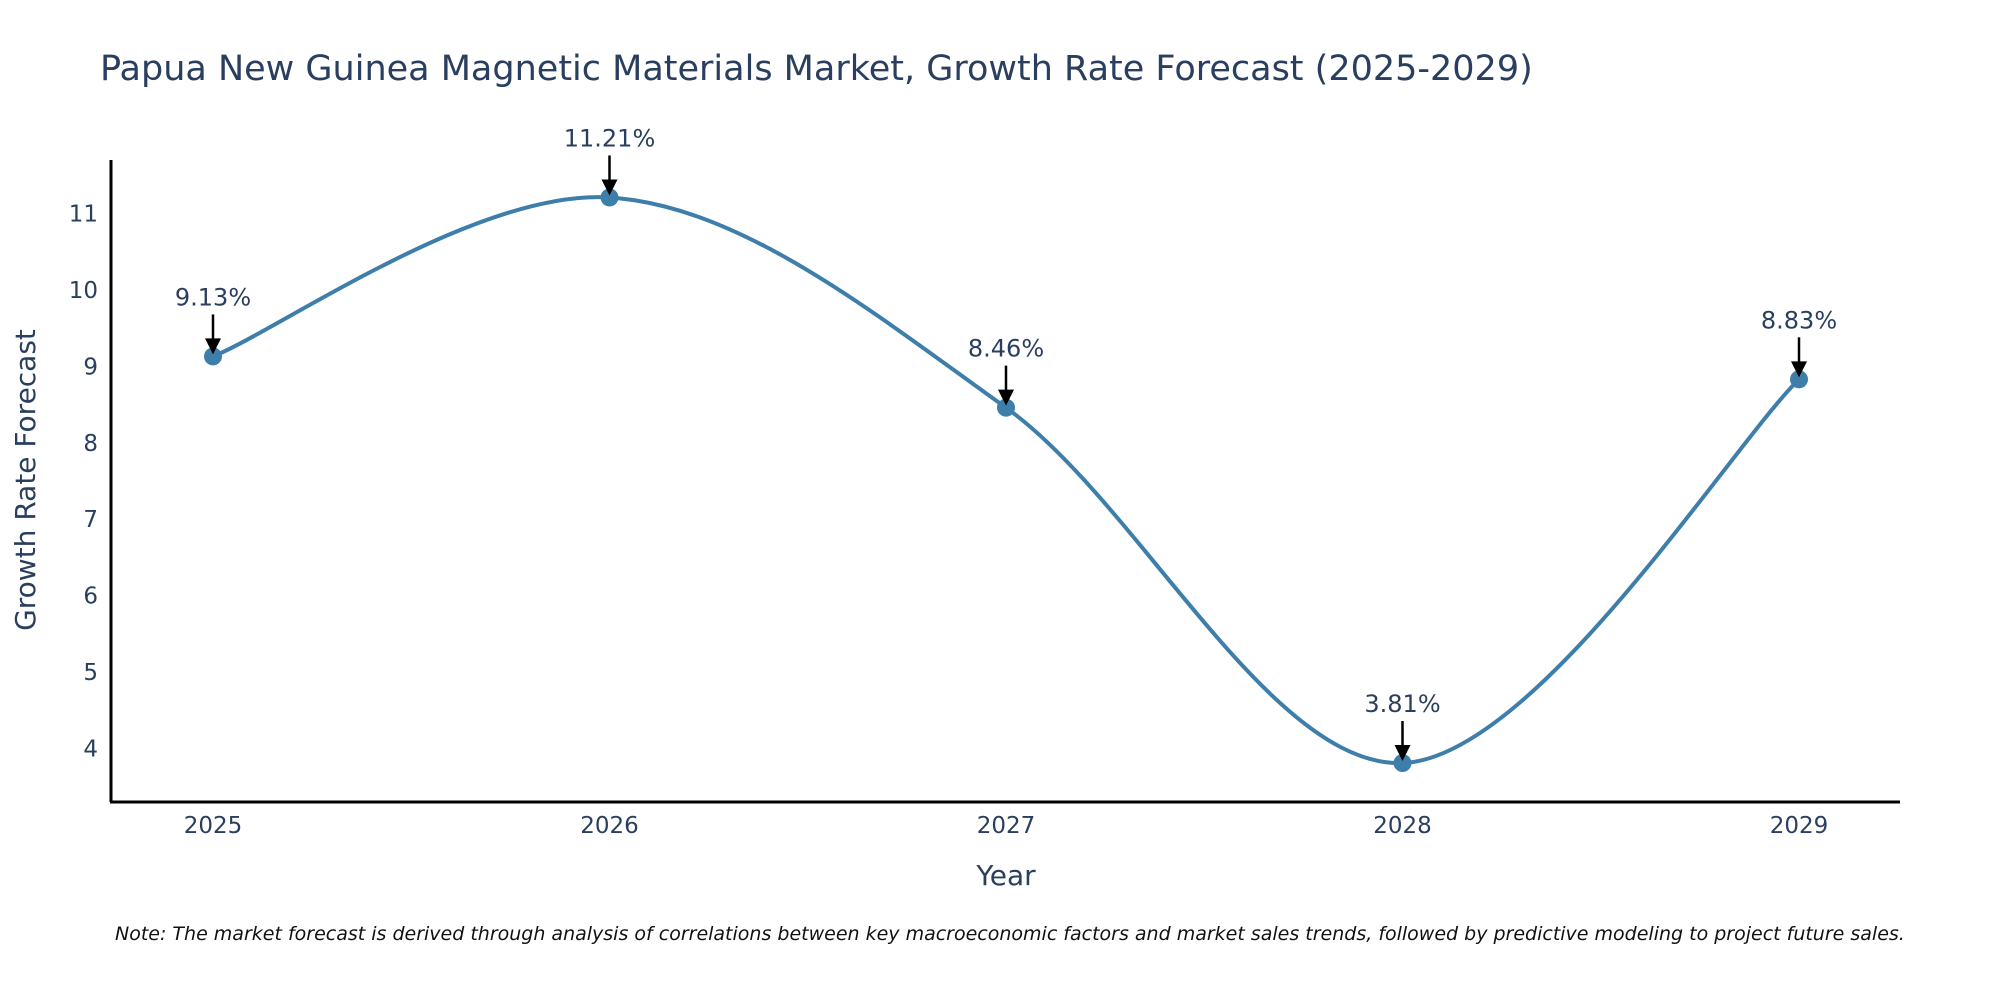 Image resolution: width=2000 pixels, height=1000 pixels. What do you see at coordinates (609, 826) in the screenshot?
I see `x-tick-label: 2026` at bounding box center [609, 826].